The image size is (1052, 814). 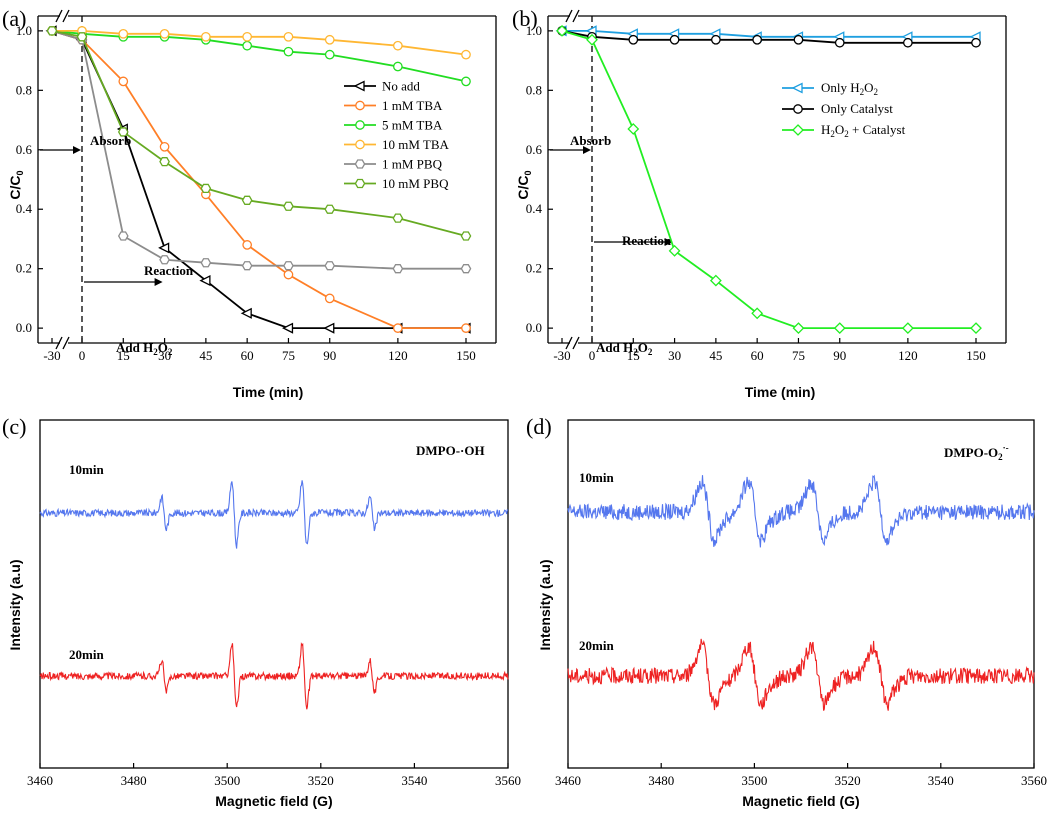 I want to click on pa-absorb-arrow-head, so click(x=77, y=150).